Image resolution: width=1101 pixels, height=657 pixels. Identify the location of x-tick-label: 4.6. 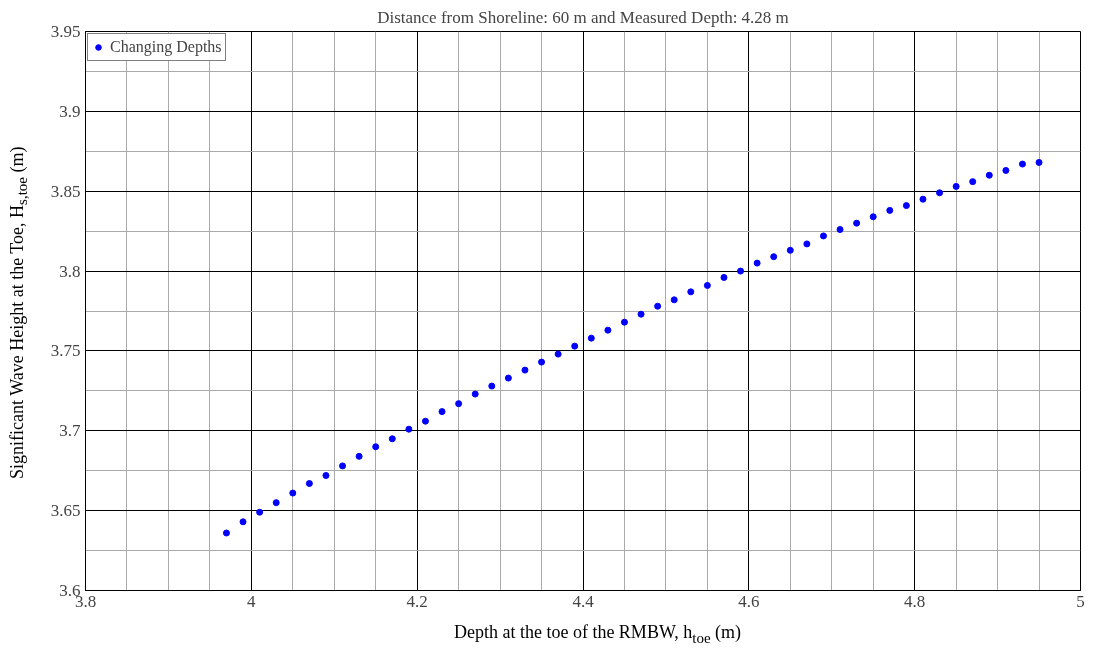
(749, 601).